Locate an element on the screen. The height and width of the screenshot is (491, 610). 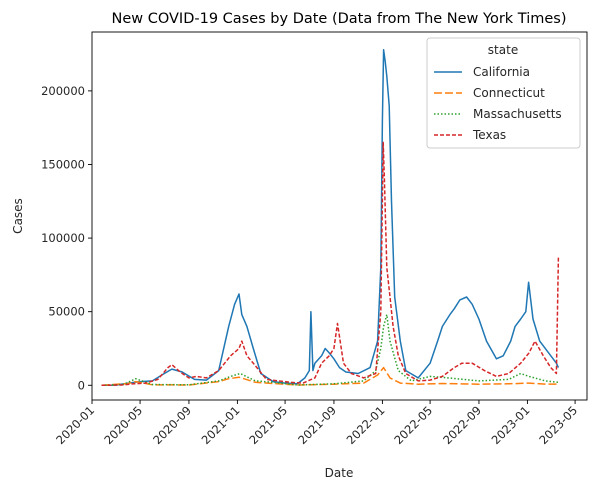
x-tick-label: 2021-05 is located at coordinates (268, 425).